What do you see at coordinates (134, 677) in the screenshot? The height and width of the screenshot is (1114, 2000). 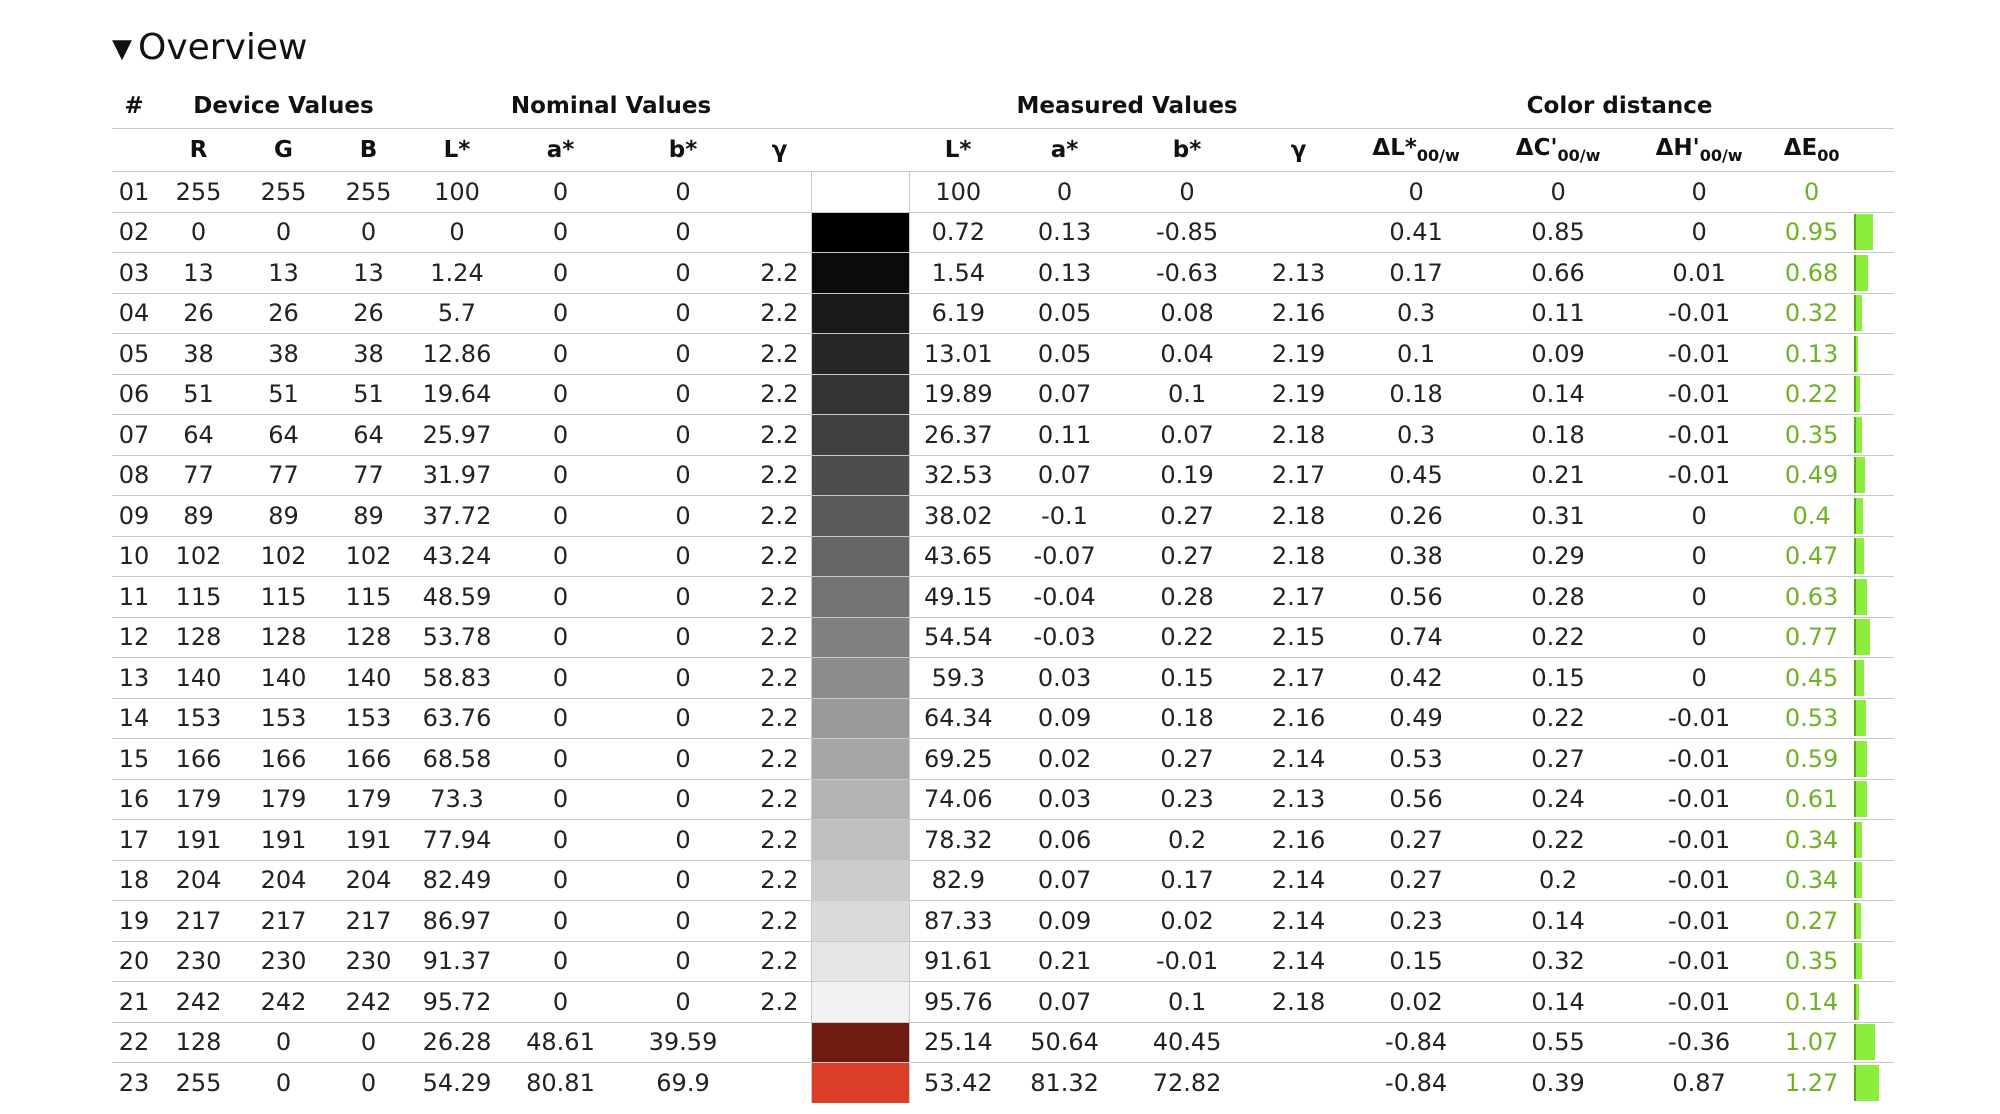 I see `row-number-cell: 13` at bounding box center [134, 677].